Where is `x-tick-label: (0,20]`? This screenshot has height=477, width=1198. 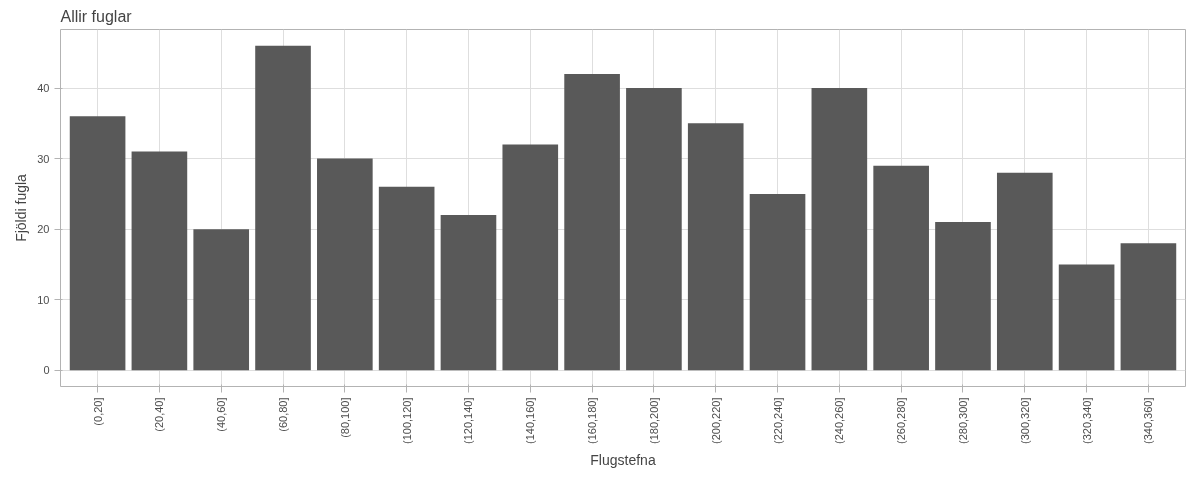
x-tick-label: (0,20] is located at coordinates (97, 411).